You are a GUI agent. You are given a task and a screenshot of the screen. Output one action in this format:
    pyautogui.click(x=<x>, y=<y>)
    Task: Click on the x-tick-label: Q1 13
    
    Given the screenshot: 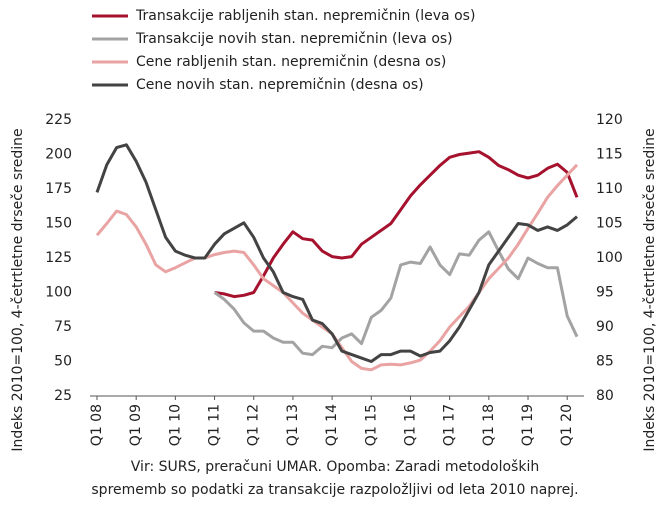 What is the action you would take?
    pyautogui.click(x=293, y=425)
    